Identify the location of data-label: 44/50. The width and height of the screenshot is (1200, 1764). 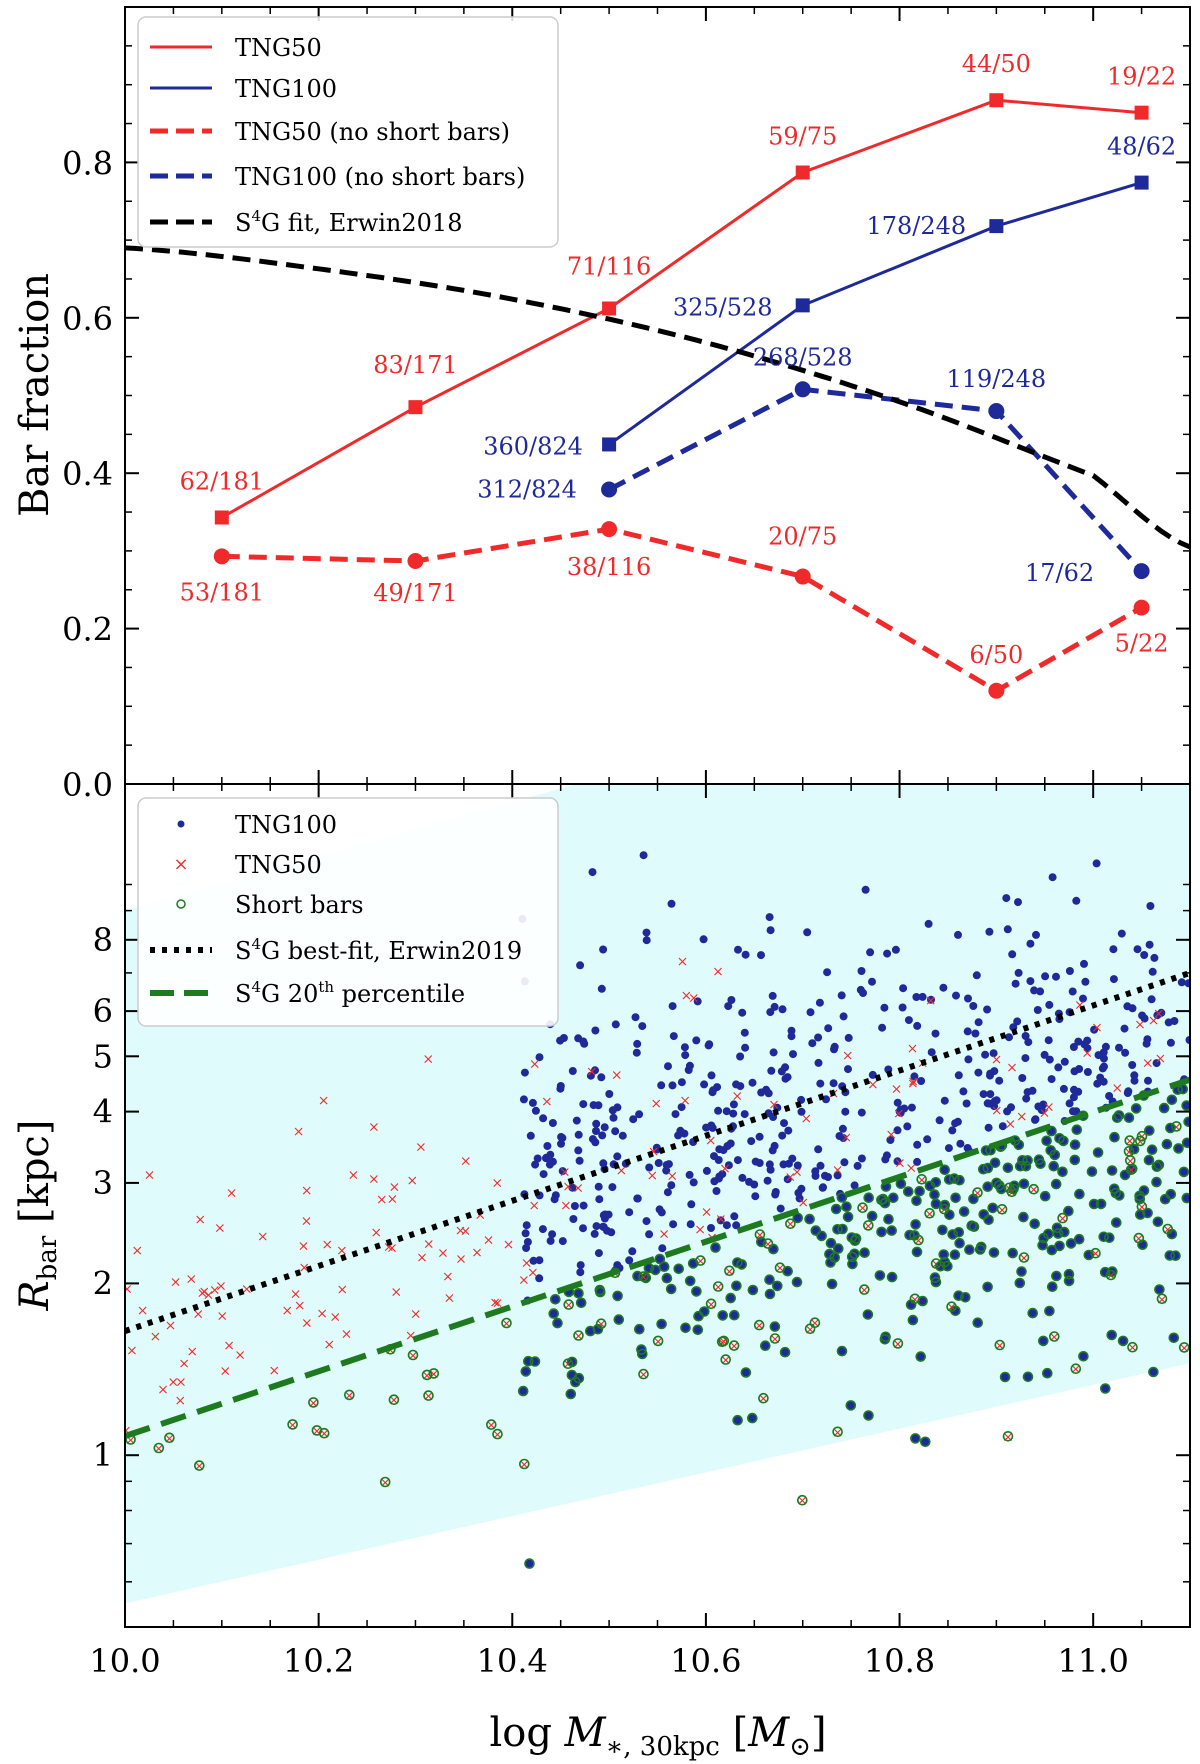
(996, 64).